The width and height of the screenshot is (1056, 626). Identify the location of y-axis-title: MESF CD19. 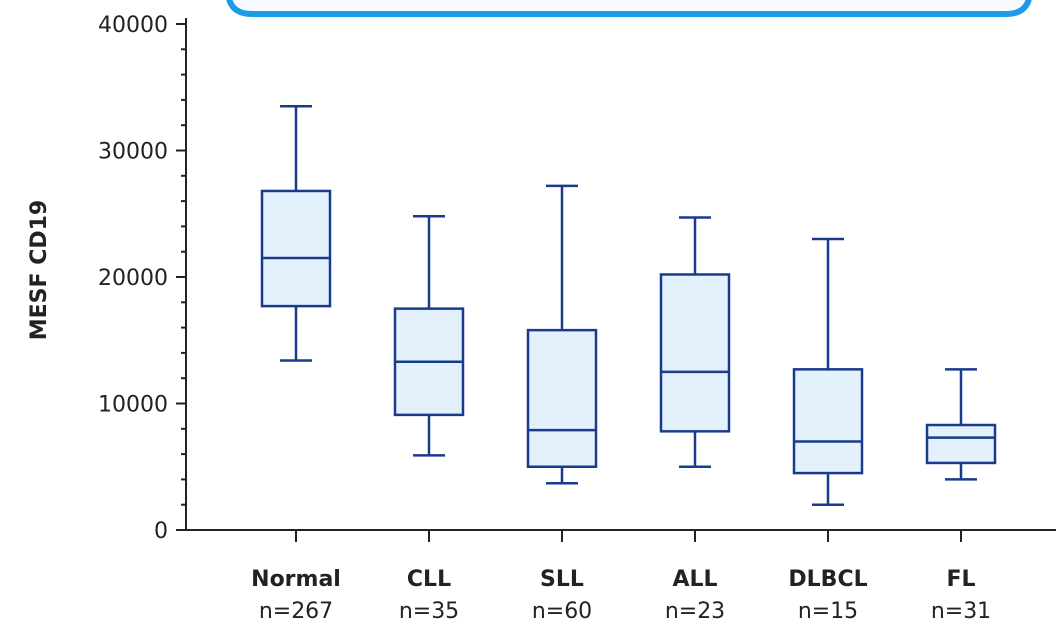
(39, 270).